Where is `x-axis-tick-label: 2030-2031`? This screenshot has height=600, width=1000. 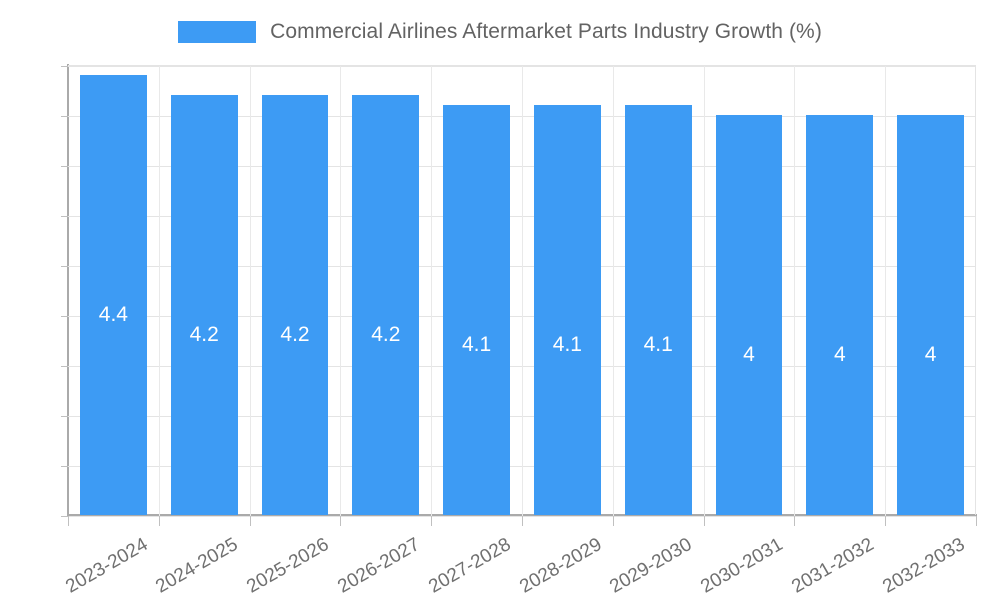 x-axis-tick-label: 2030-2031 is located at coordinates (742, 566).